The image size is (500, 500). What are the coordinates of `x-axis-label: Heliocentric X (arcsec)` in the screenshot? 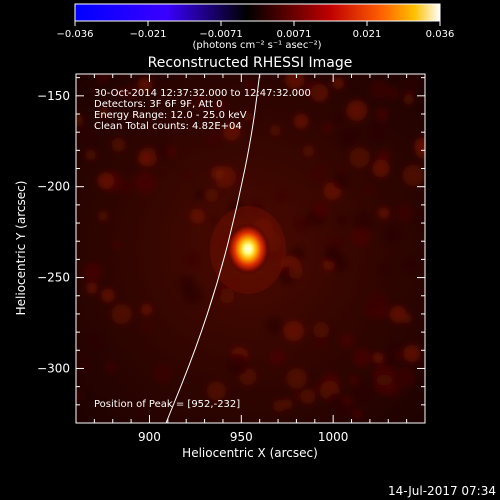 It's located at (250, 453).